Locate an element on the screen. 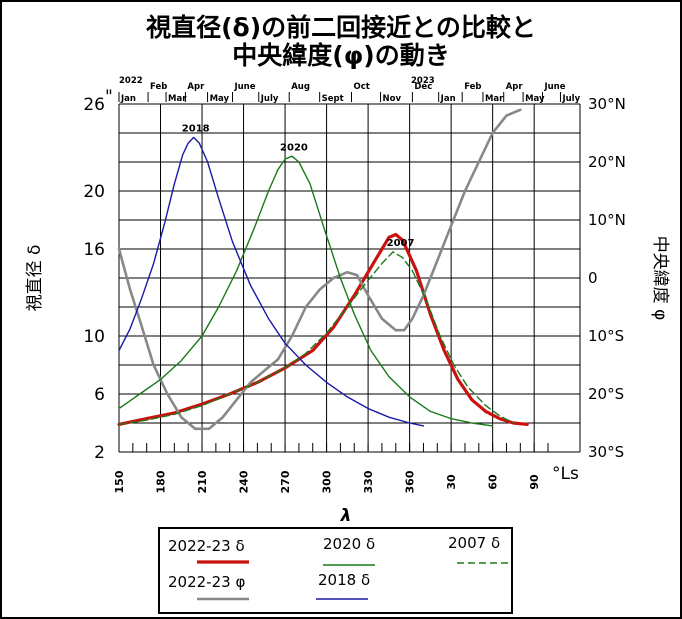 The width and height of the screenshot is (682, 619). y-right-tick-label: 20°S is located at coordinates (606, 394).